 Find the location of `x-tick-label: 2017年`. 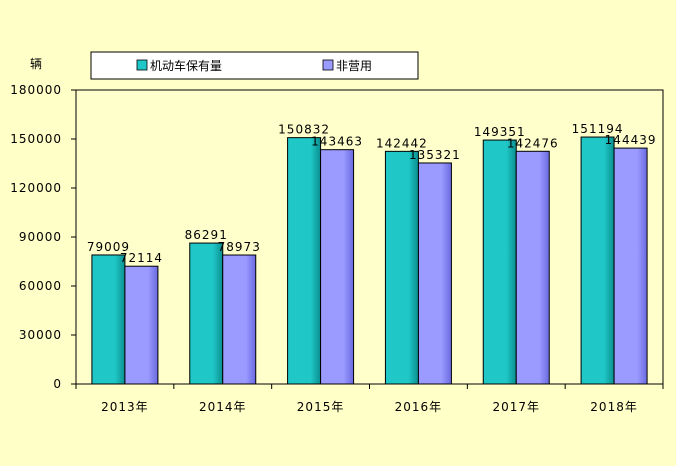

x-tick-label: 2017年 is located at coordinates (516, 407).